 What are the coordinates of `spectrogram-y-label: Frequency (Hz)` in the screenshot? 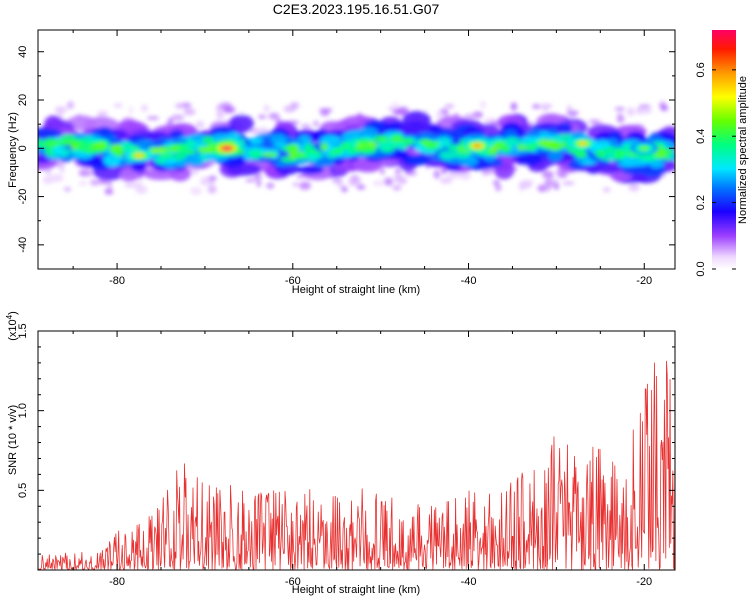 It's located at (13, 150).